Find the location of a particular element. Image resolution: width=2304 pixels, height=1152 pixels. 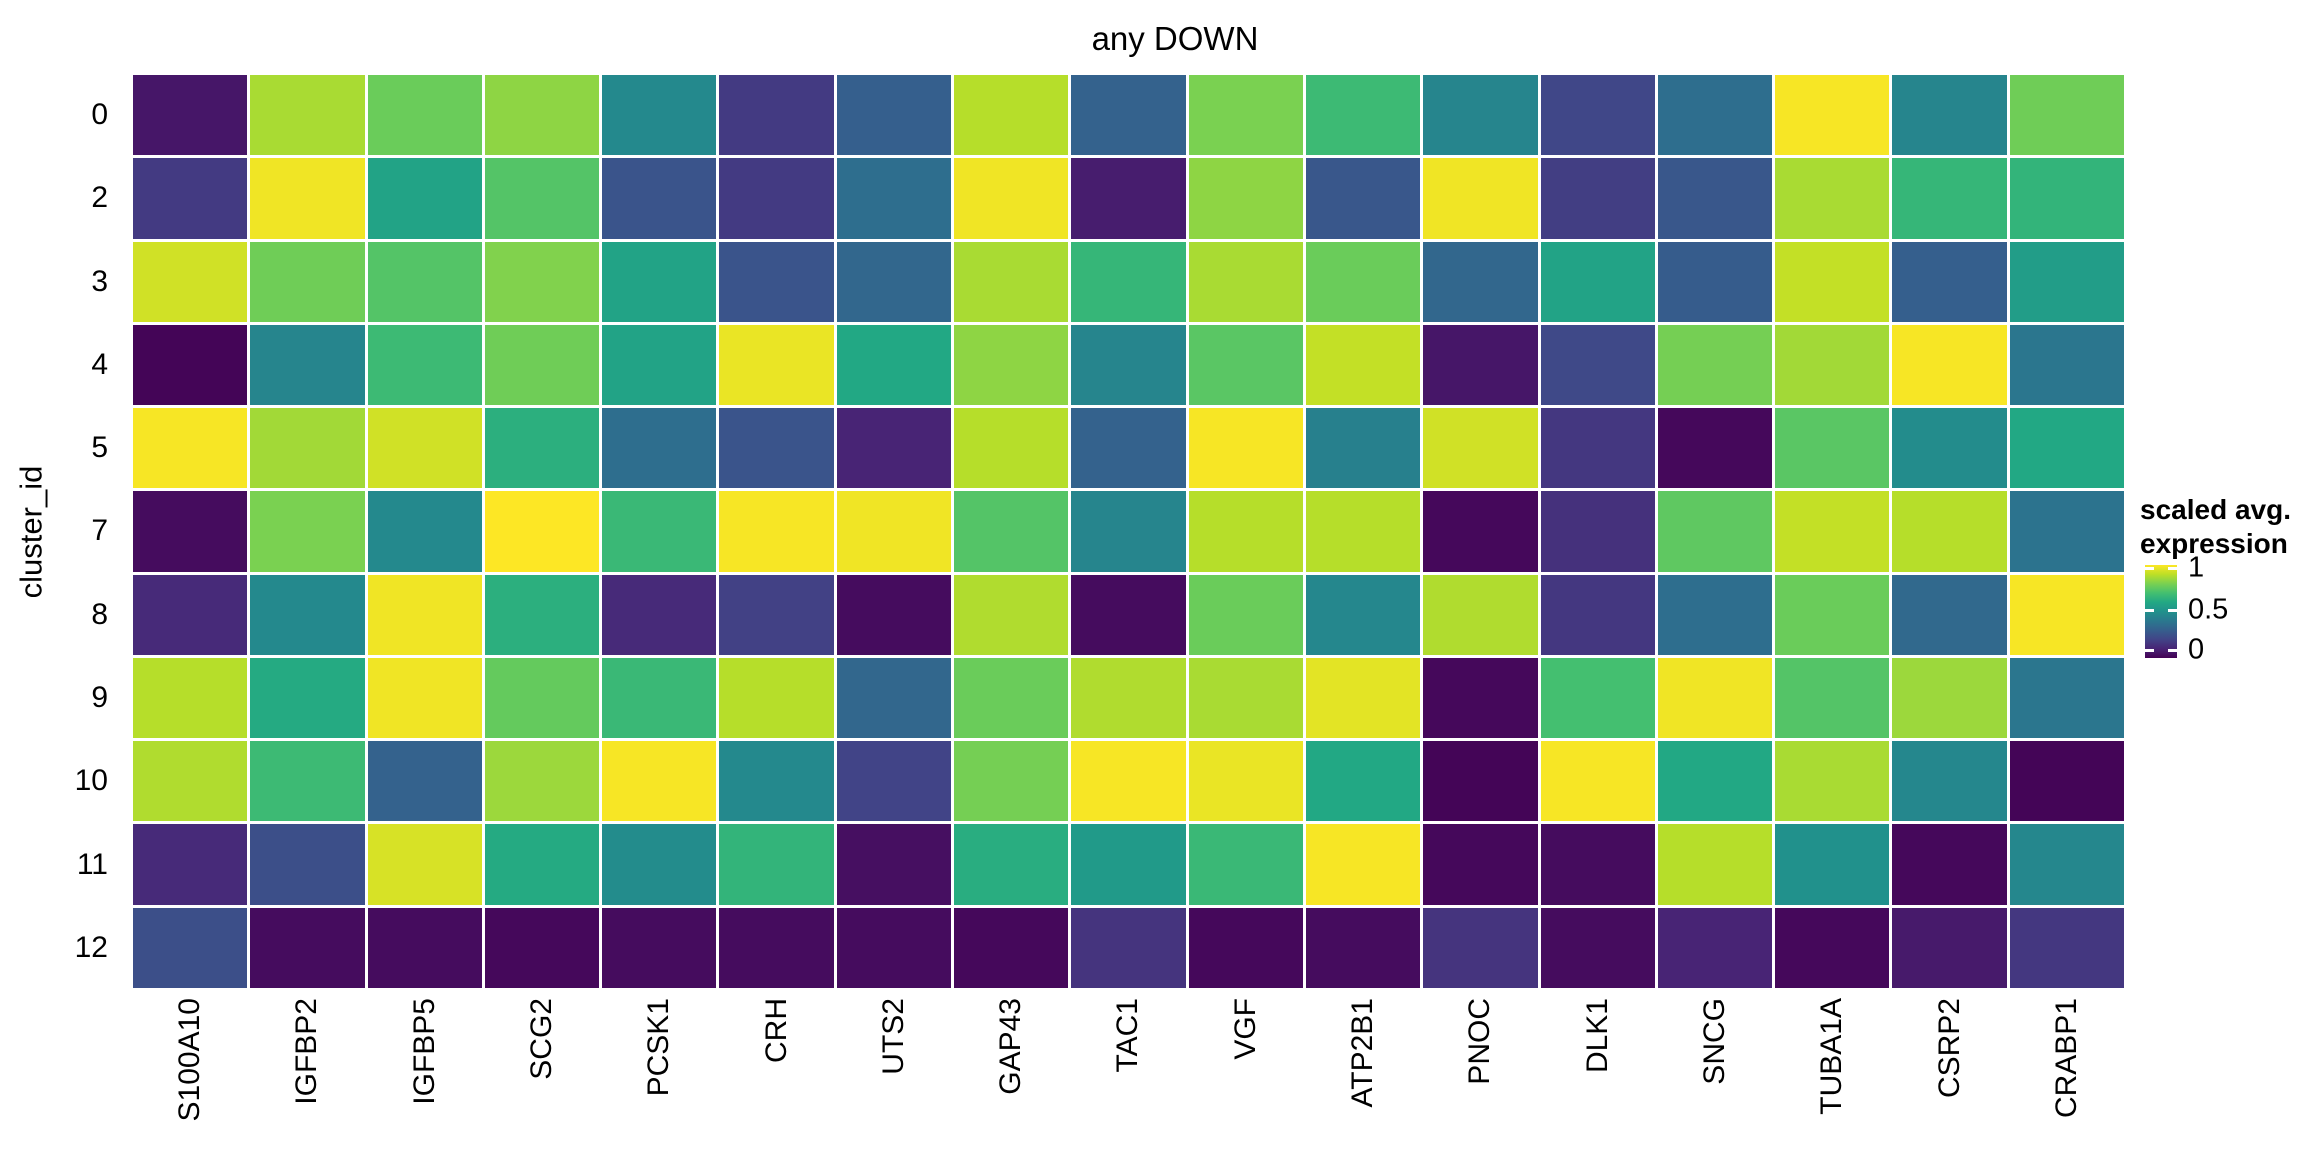

x-tick-label: UTS2 is located at coordinates (893, 1036).